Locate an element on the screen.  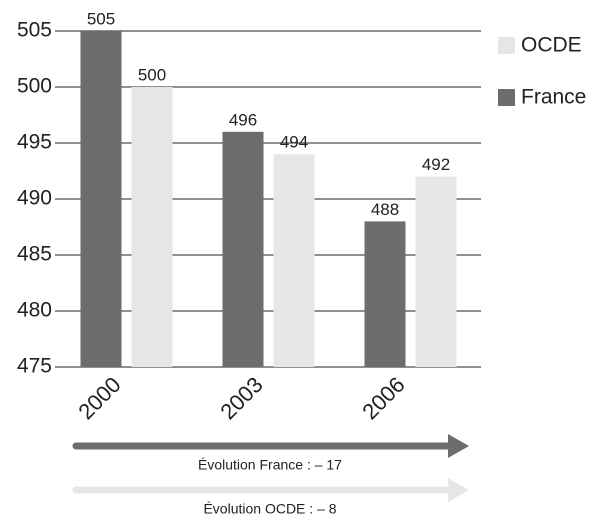
y-tick-label: 500 is located at coordinates (34, 86).